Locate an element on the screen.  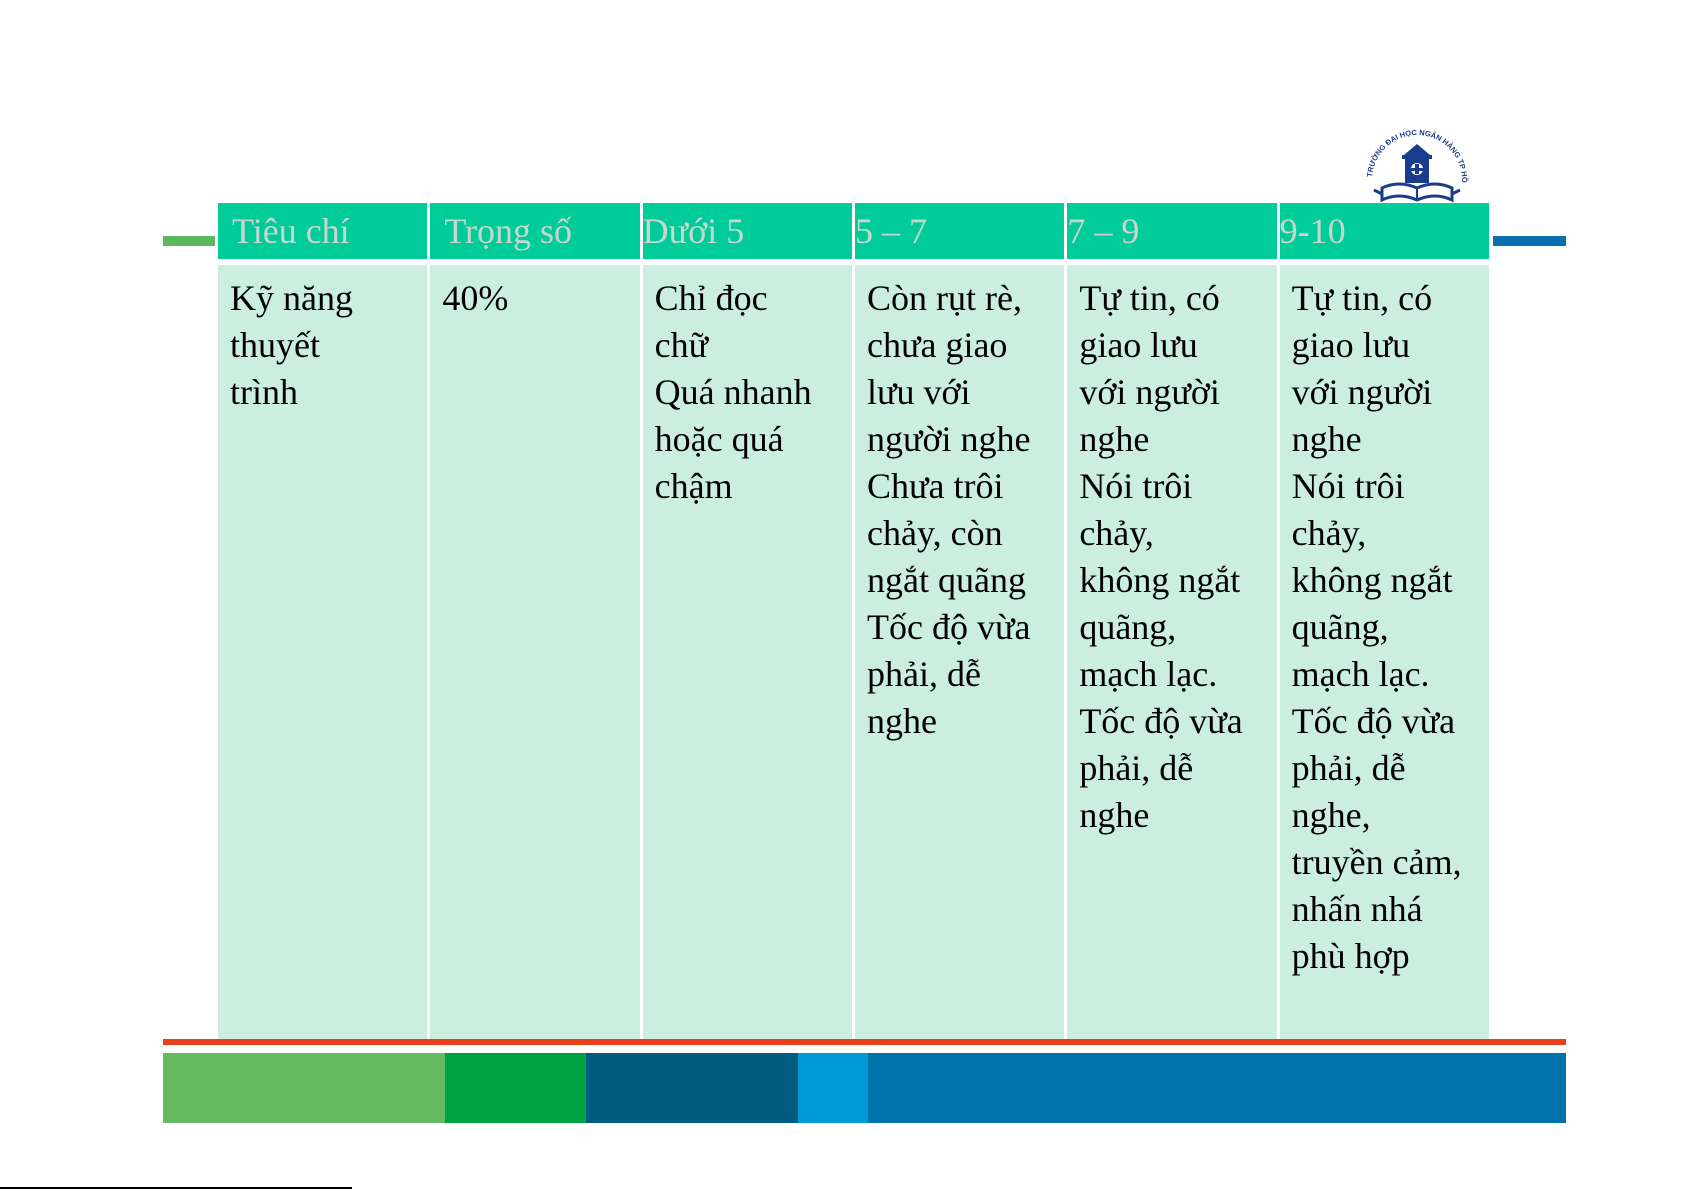
footer-block-light-green is located at coordinates (304, 1088).